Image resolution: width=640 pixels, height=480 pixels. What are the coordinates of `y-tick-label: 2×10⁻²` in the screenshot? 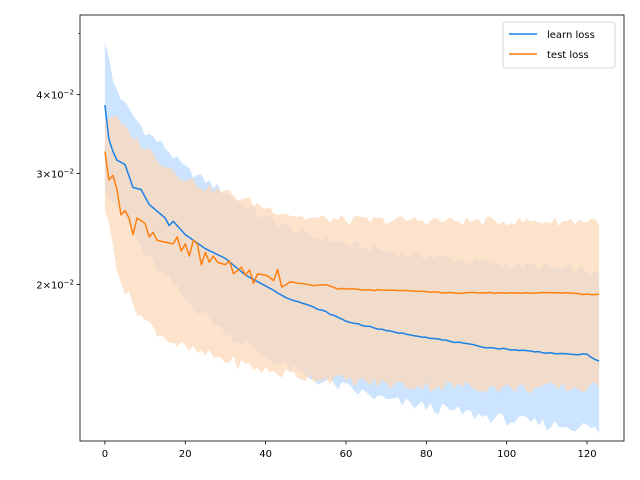 It's located at (55, 285).